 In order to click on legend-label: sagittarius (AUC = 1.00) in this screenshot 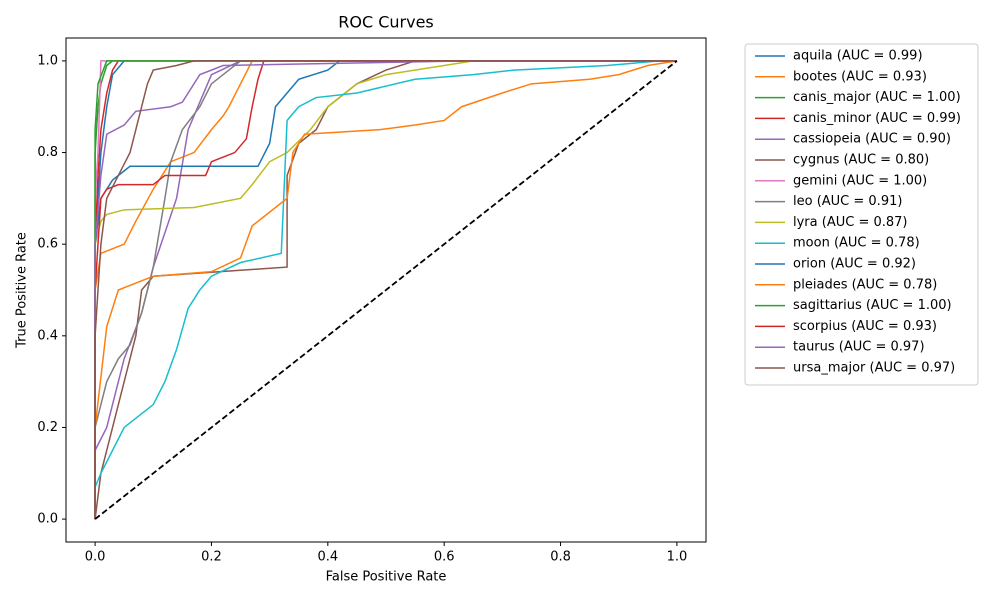, I will do `click(872, 305)`.